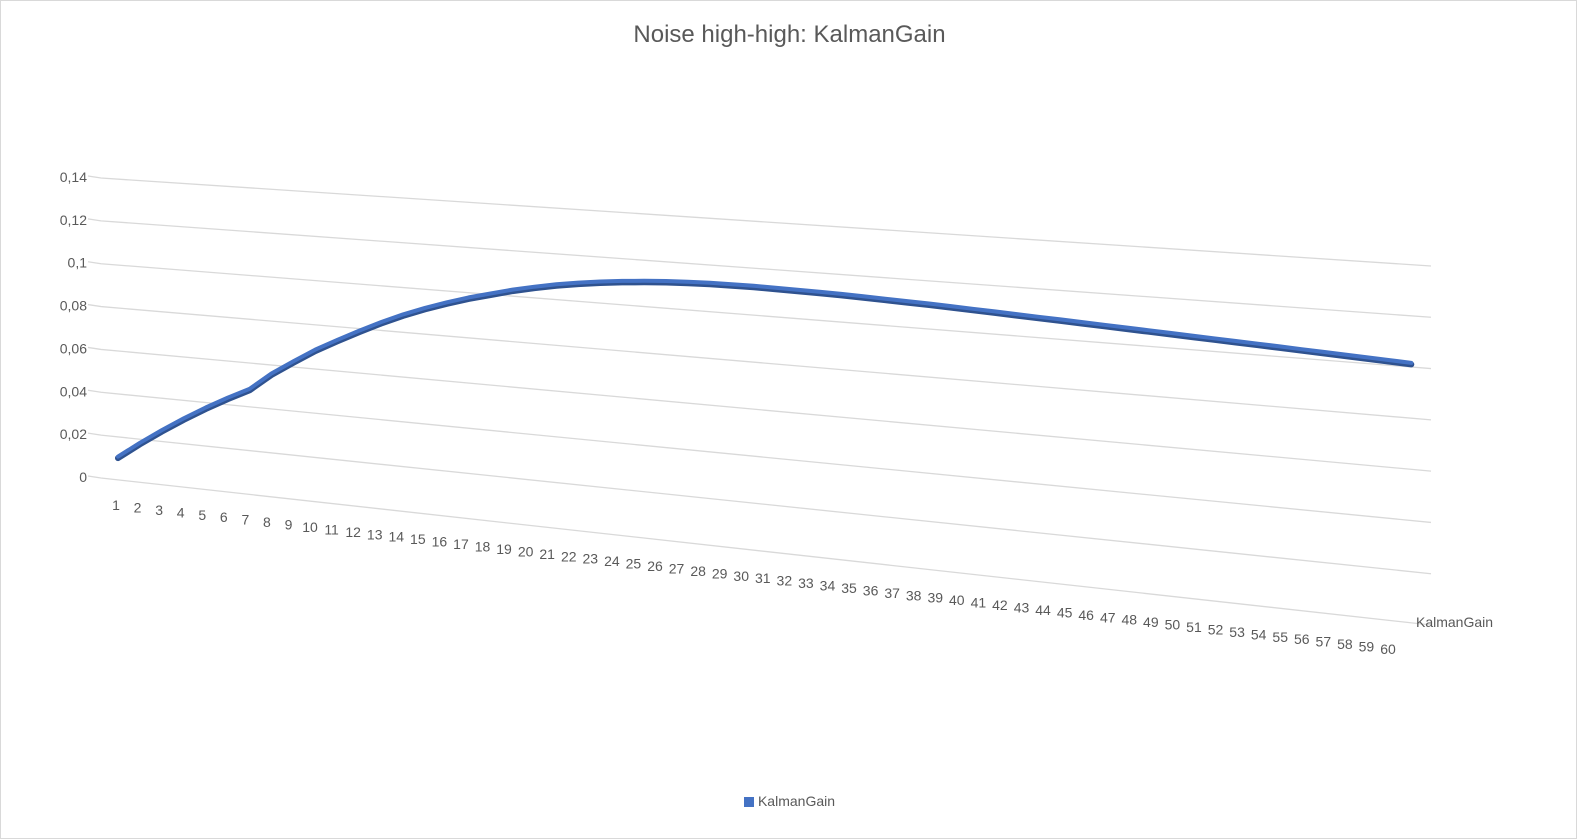  I want to click on x-tick-label: 9, so click(289, 525).